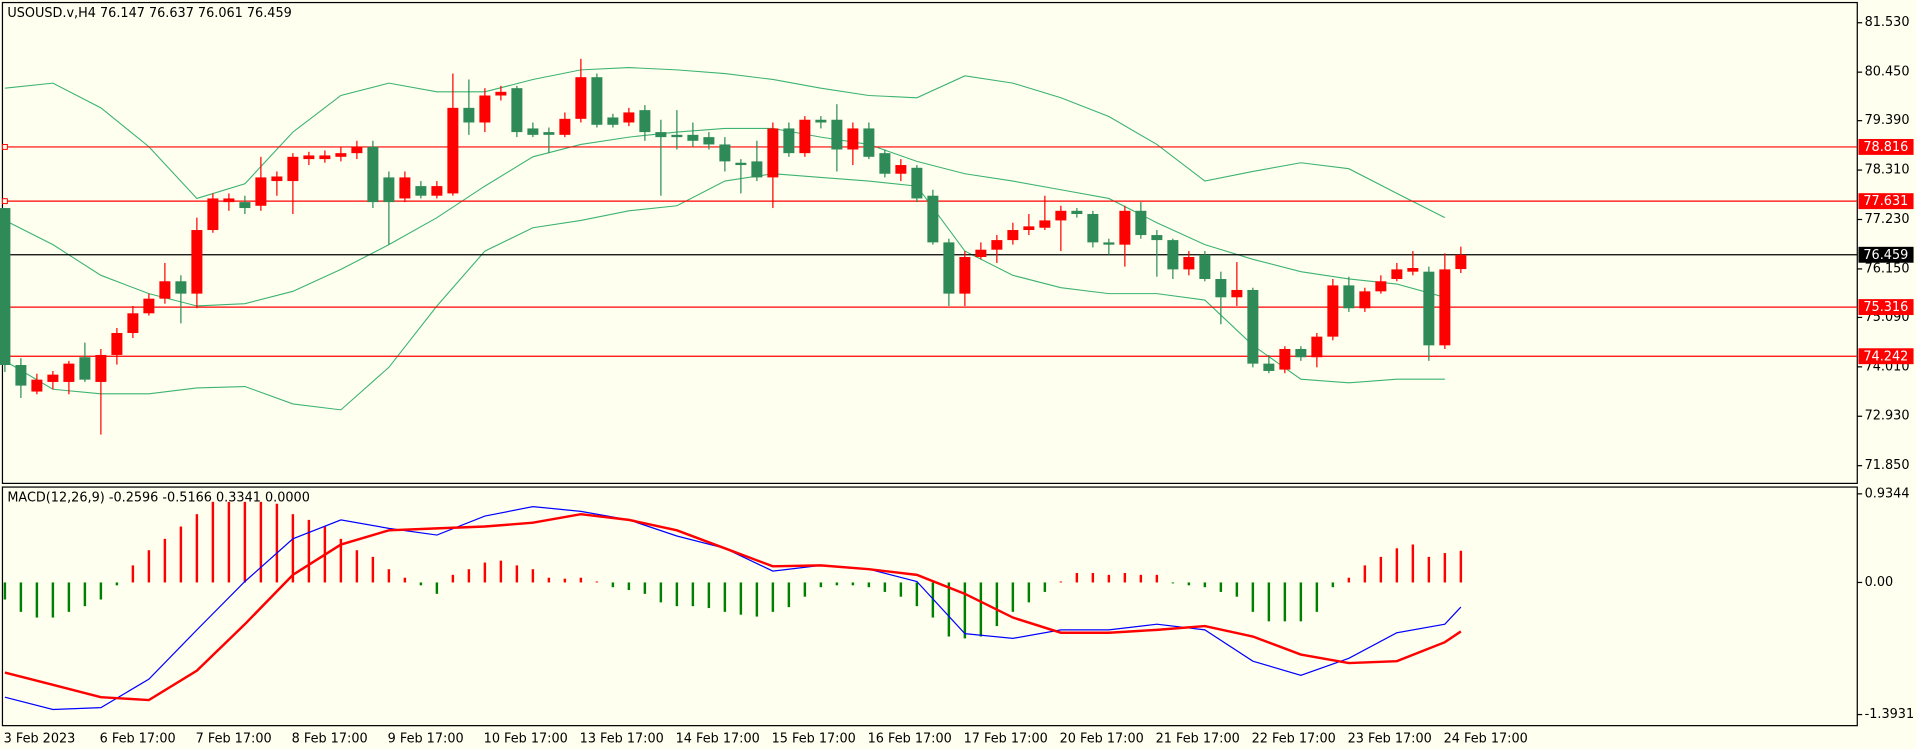 Image resolution: width=1916 pixels, height=749 pixels. I want to click on x-tick-label: 22 Feb 17:00, so click(1294, 739).